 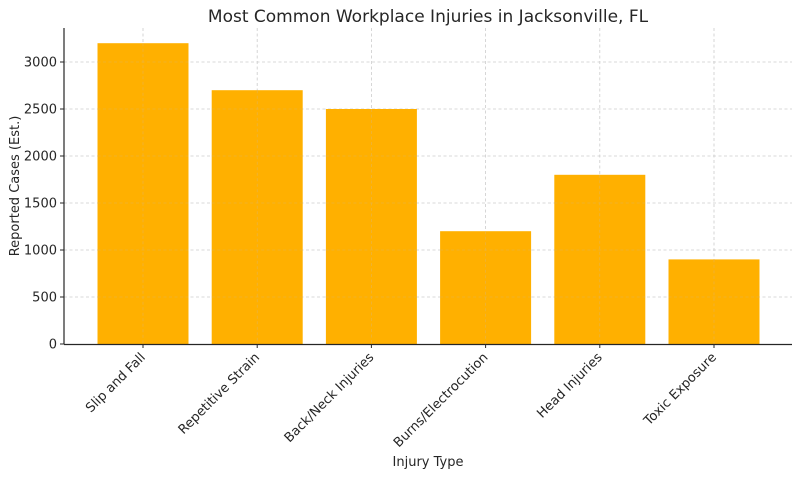 I want to click on y-tick-label: 3000, so click(x=40, y=63).